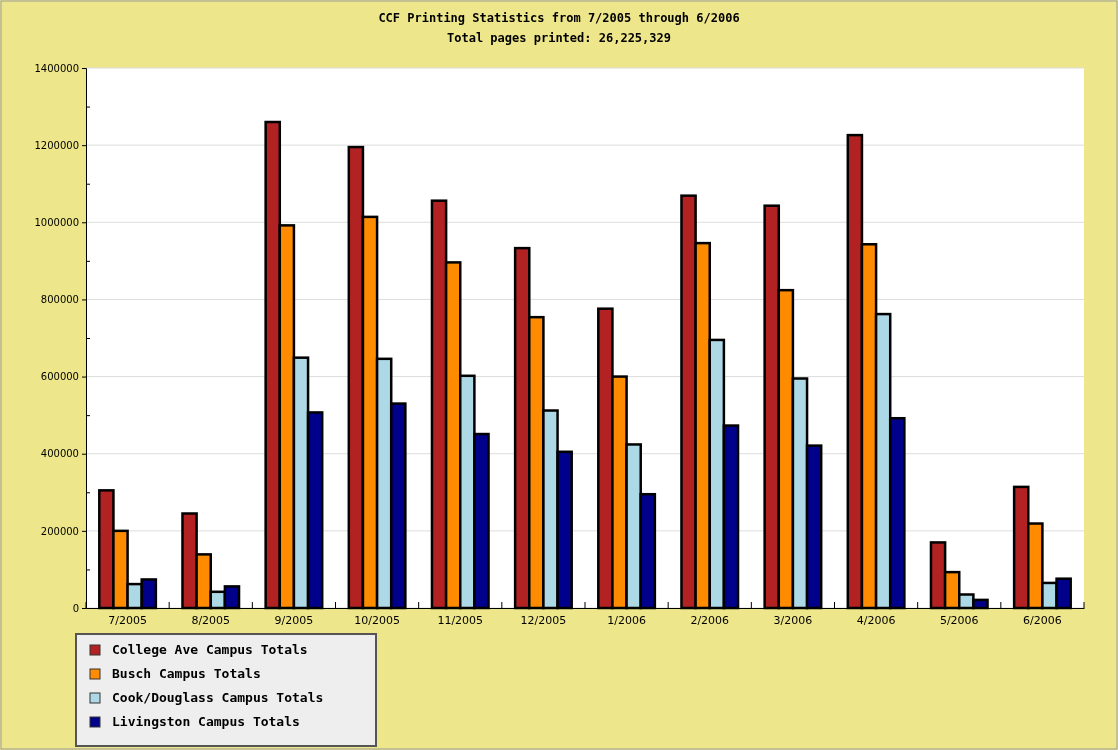 This screenshot has height=750, width=1118. Describe the element at coordinates (959, 620) in the screenshot. I see `x-tick-label: 5/2006` at that location.